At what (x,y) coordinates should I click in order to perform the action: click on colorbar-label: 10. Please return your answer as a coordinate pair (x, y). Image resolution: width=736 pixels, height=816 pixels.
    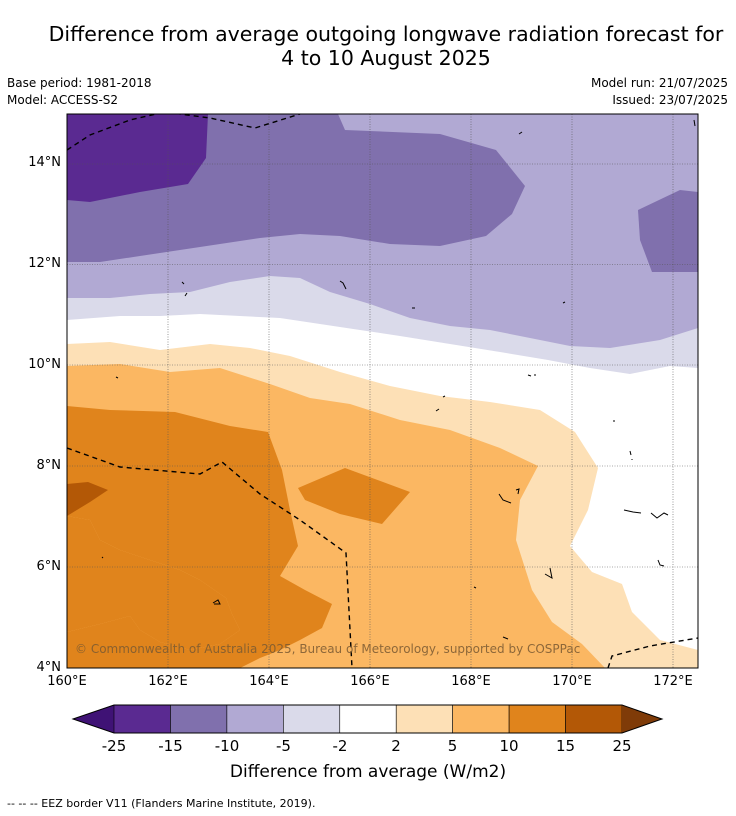
    Looking at the image, I should click on (509, 746).